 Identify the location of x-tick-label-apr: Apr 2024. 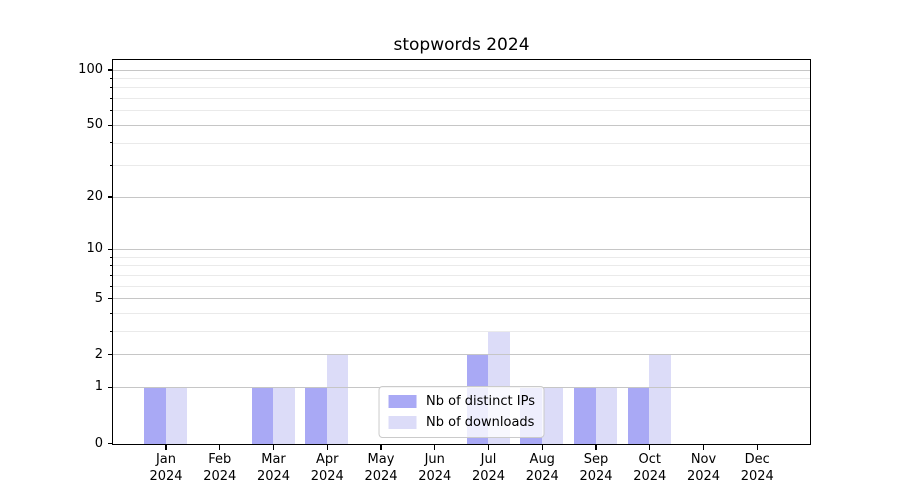
(327, 468).